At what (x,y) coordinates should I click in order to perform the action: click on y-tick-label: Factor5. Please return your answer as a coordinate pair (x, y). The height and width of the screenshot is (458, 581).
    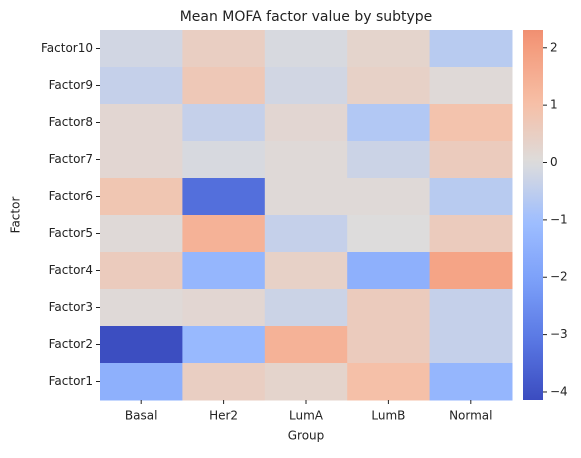
    Looking at the image, I should click on (71, 233).